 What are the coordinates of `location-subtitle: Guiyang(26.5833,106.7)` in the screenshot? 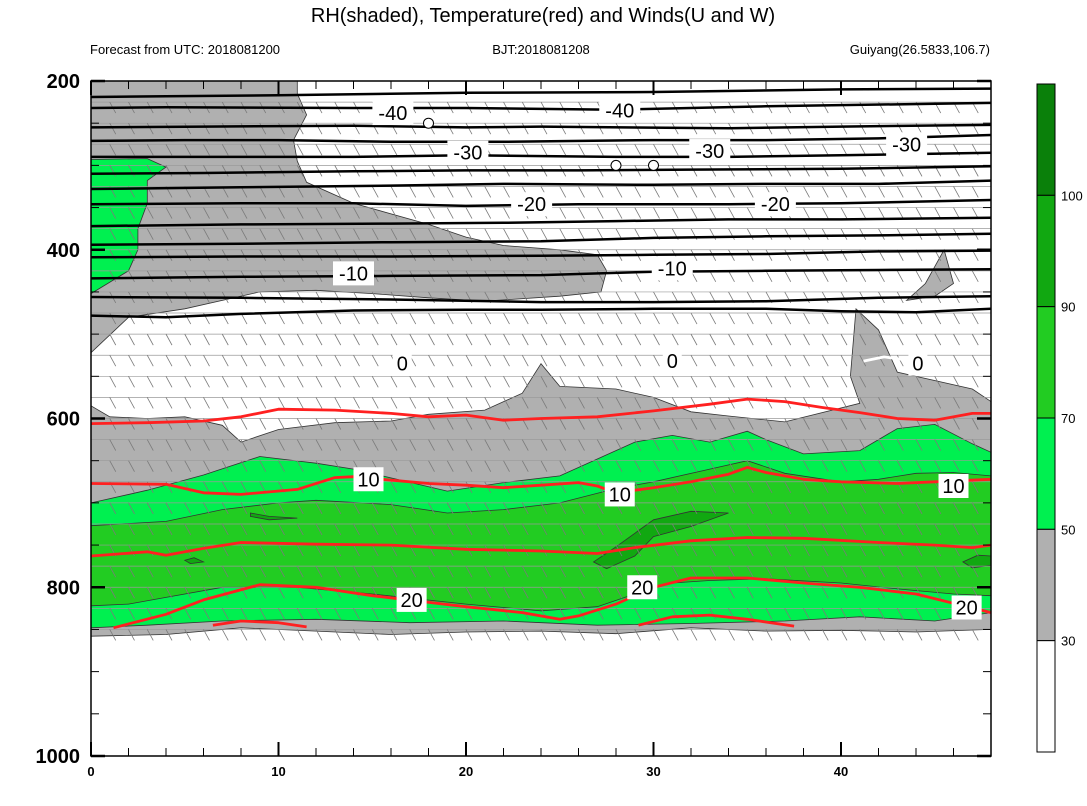 It's located at (920, 49).